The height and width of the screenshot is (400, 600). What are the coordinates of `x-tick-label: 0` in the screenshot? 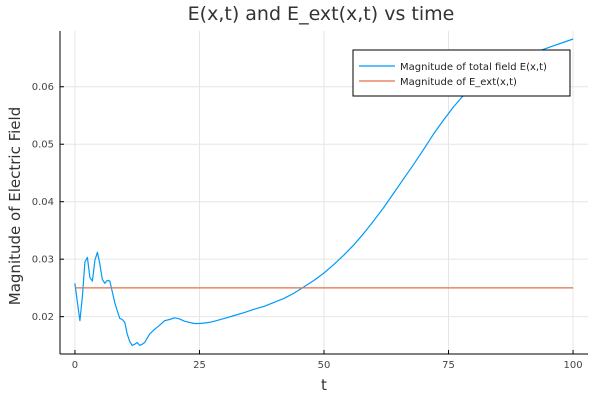 It's located at (75, 365).